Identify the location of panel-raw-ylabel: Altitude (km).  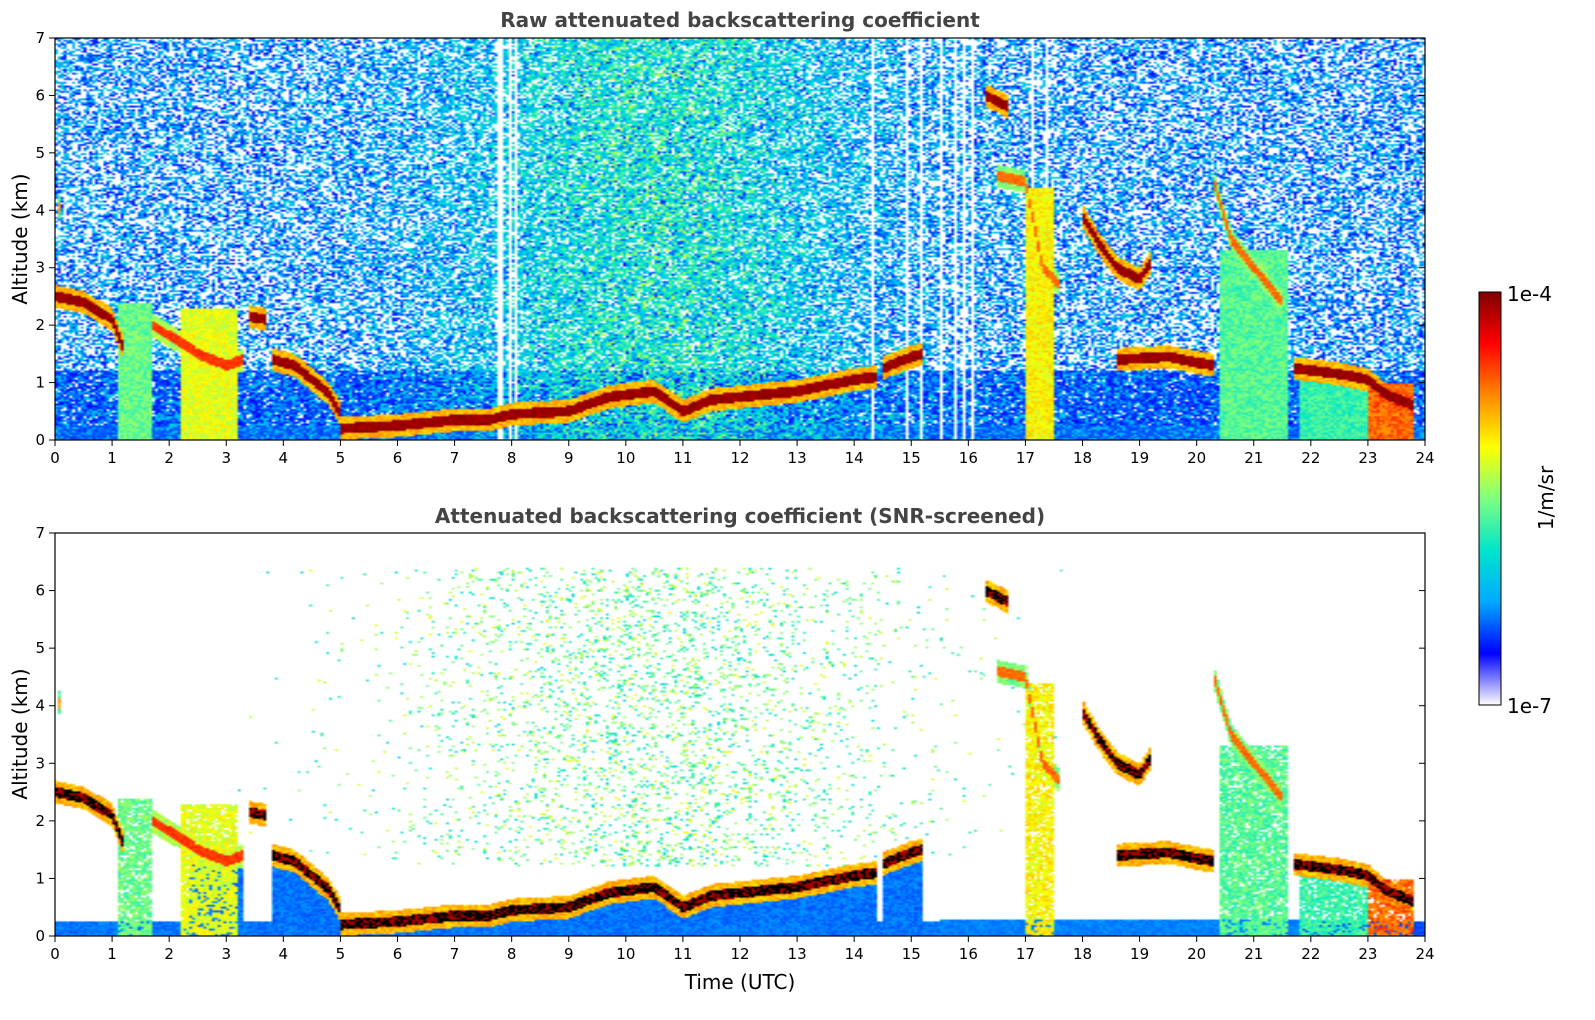
(20, 238).